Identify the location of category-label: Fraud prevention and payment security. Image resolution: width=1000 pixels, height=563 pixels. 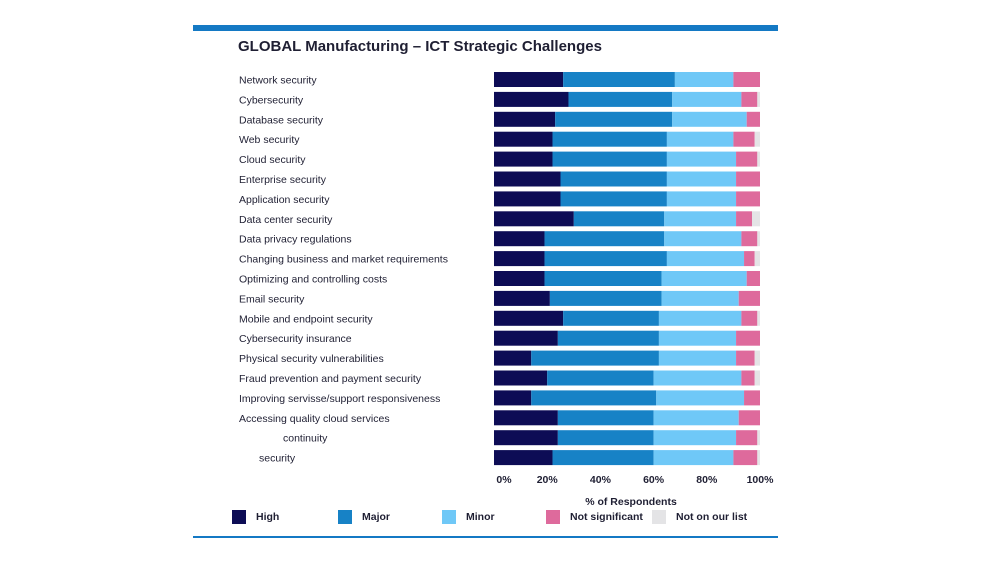
(330, 379).